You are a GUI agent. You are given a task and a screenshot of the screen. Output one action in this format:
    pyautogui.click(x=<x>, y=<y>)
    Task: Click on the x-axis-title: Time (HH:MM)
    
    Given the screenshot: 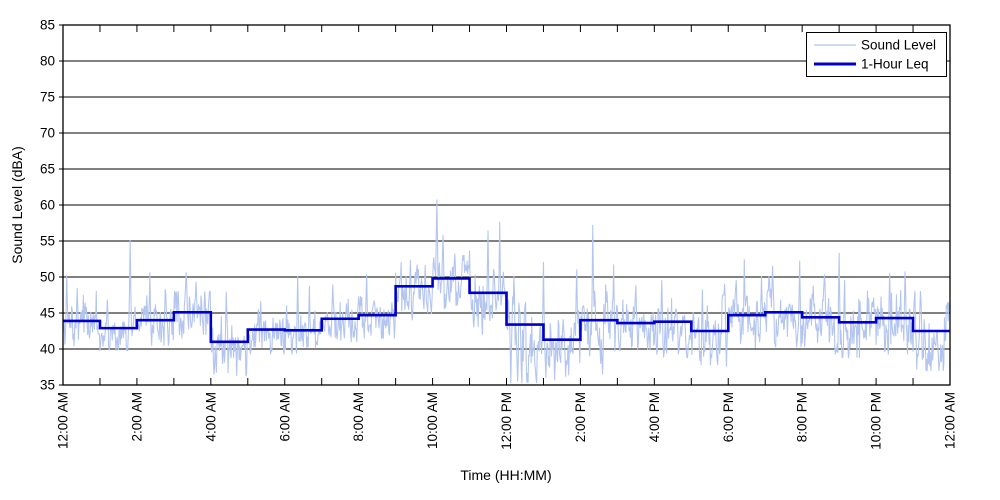 What is the action you would take?
    pyautogui.click(x=505, y=475)
    